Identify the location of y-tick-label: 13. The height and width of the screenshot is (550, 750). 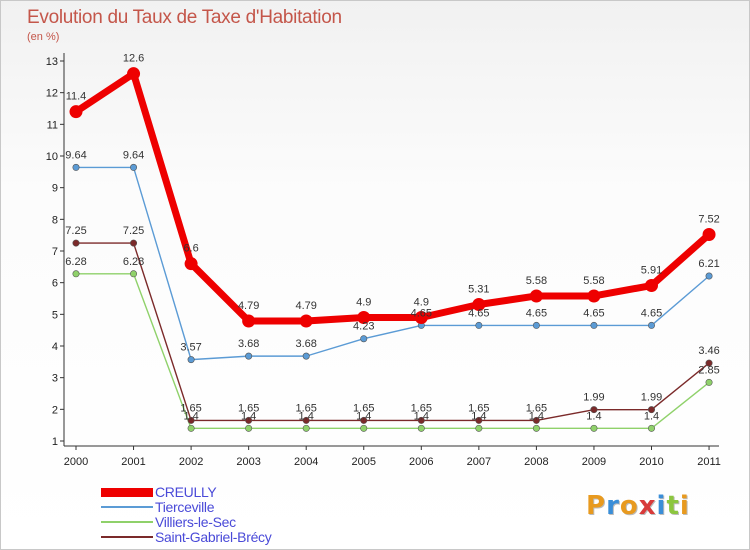
(52, 62).